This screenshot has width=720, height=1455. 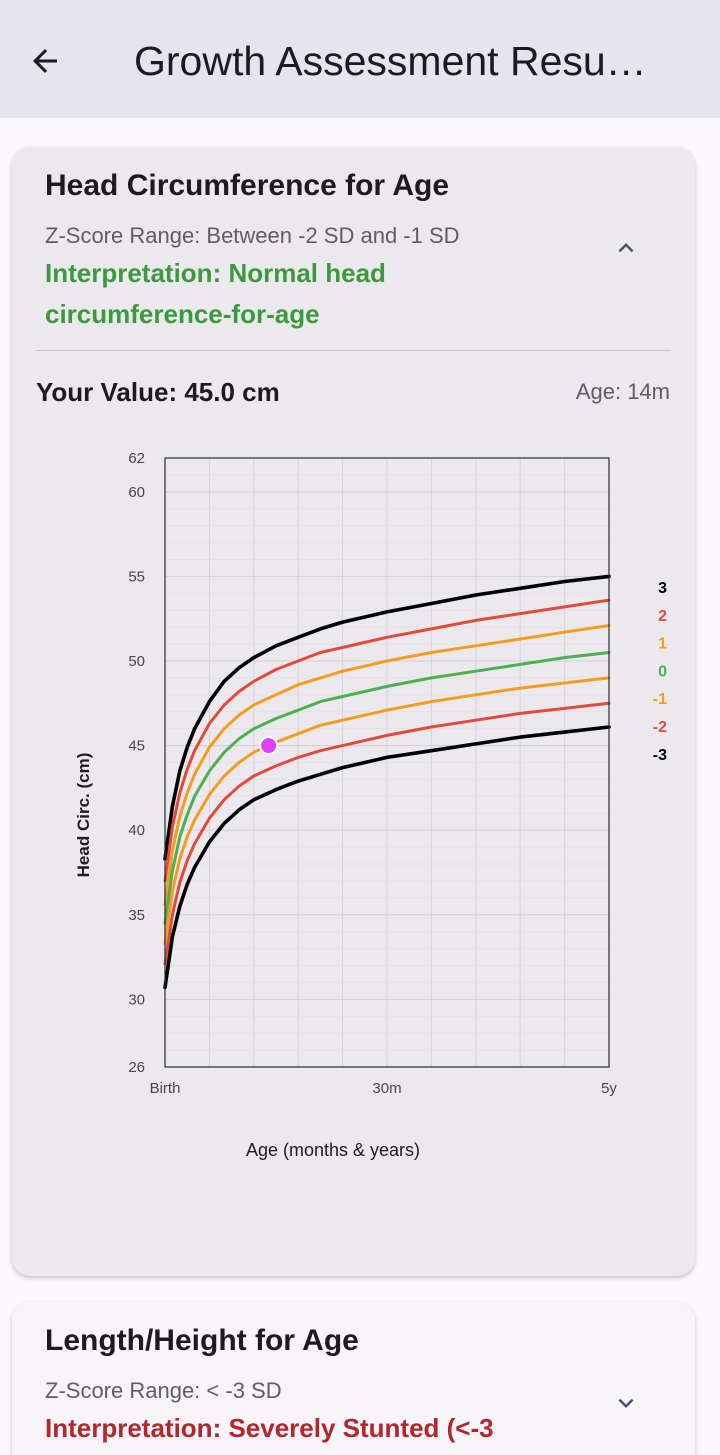 I want to click on x-axis-title: Age (months & years), so click(x=333, y=1150).